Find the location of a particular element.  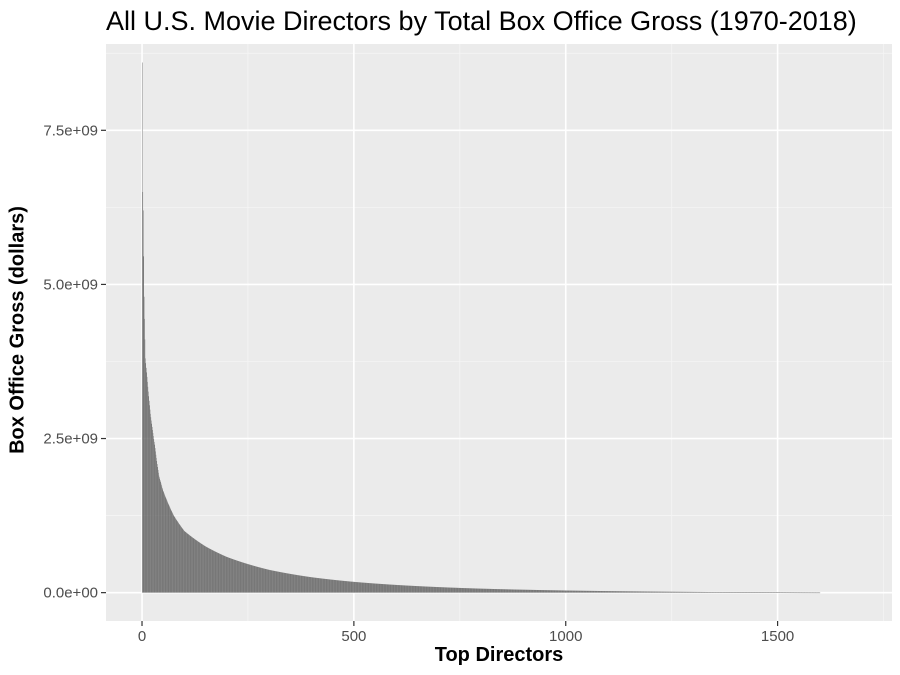

x-tick-label: 1000 is located at coordinates (565, 636).